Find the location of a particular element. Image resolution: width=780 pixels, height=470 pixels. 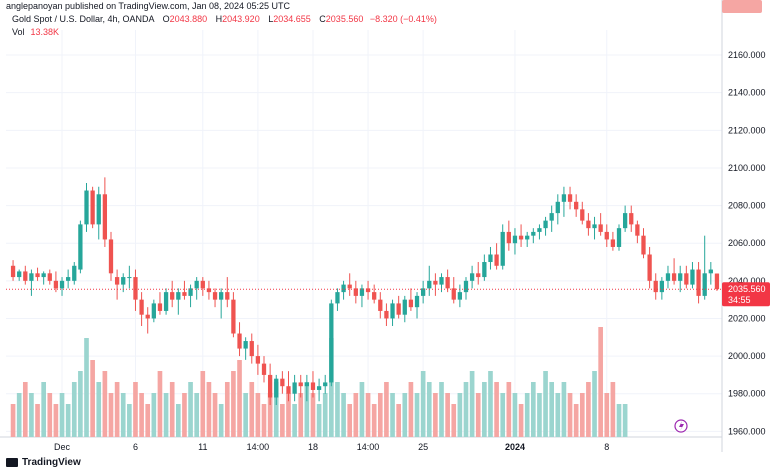

brand-name: TradingView is located at coordinates (51, 462).